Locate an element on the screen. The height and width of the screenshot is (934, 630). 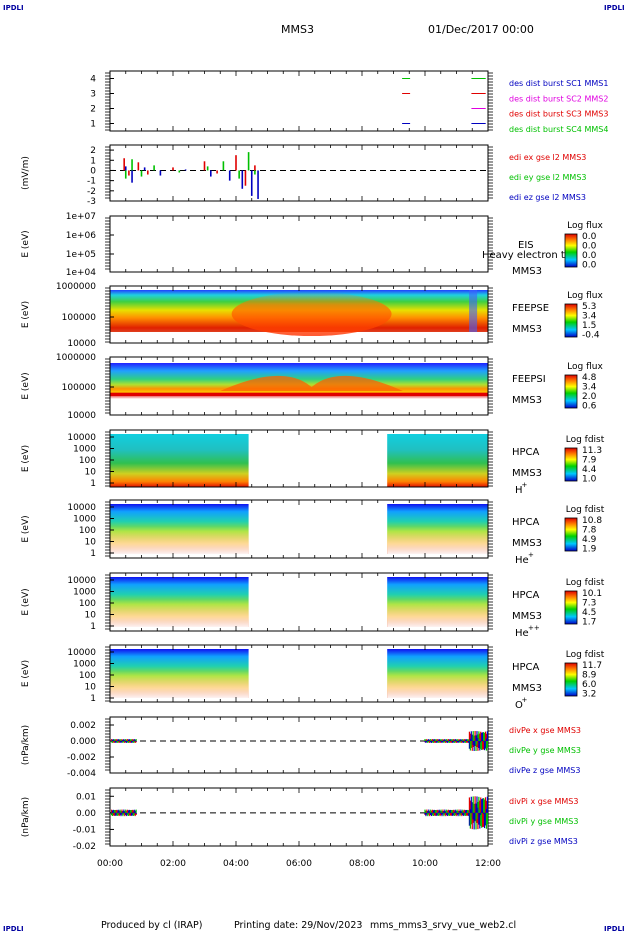
header-spacecraft: MMS3 is located at coordinates (297, 29).